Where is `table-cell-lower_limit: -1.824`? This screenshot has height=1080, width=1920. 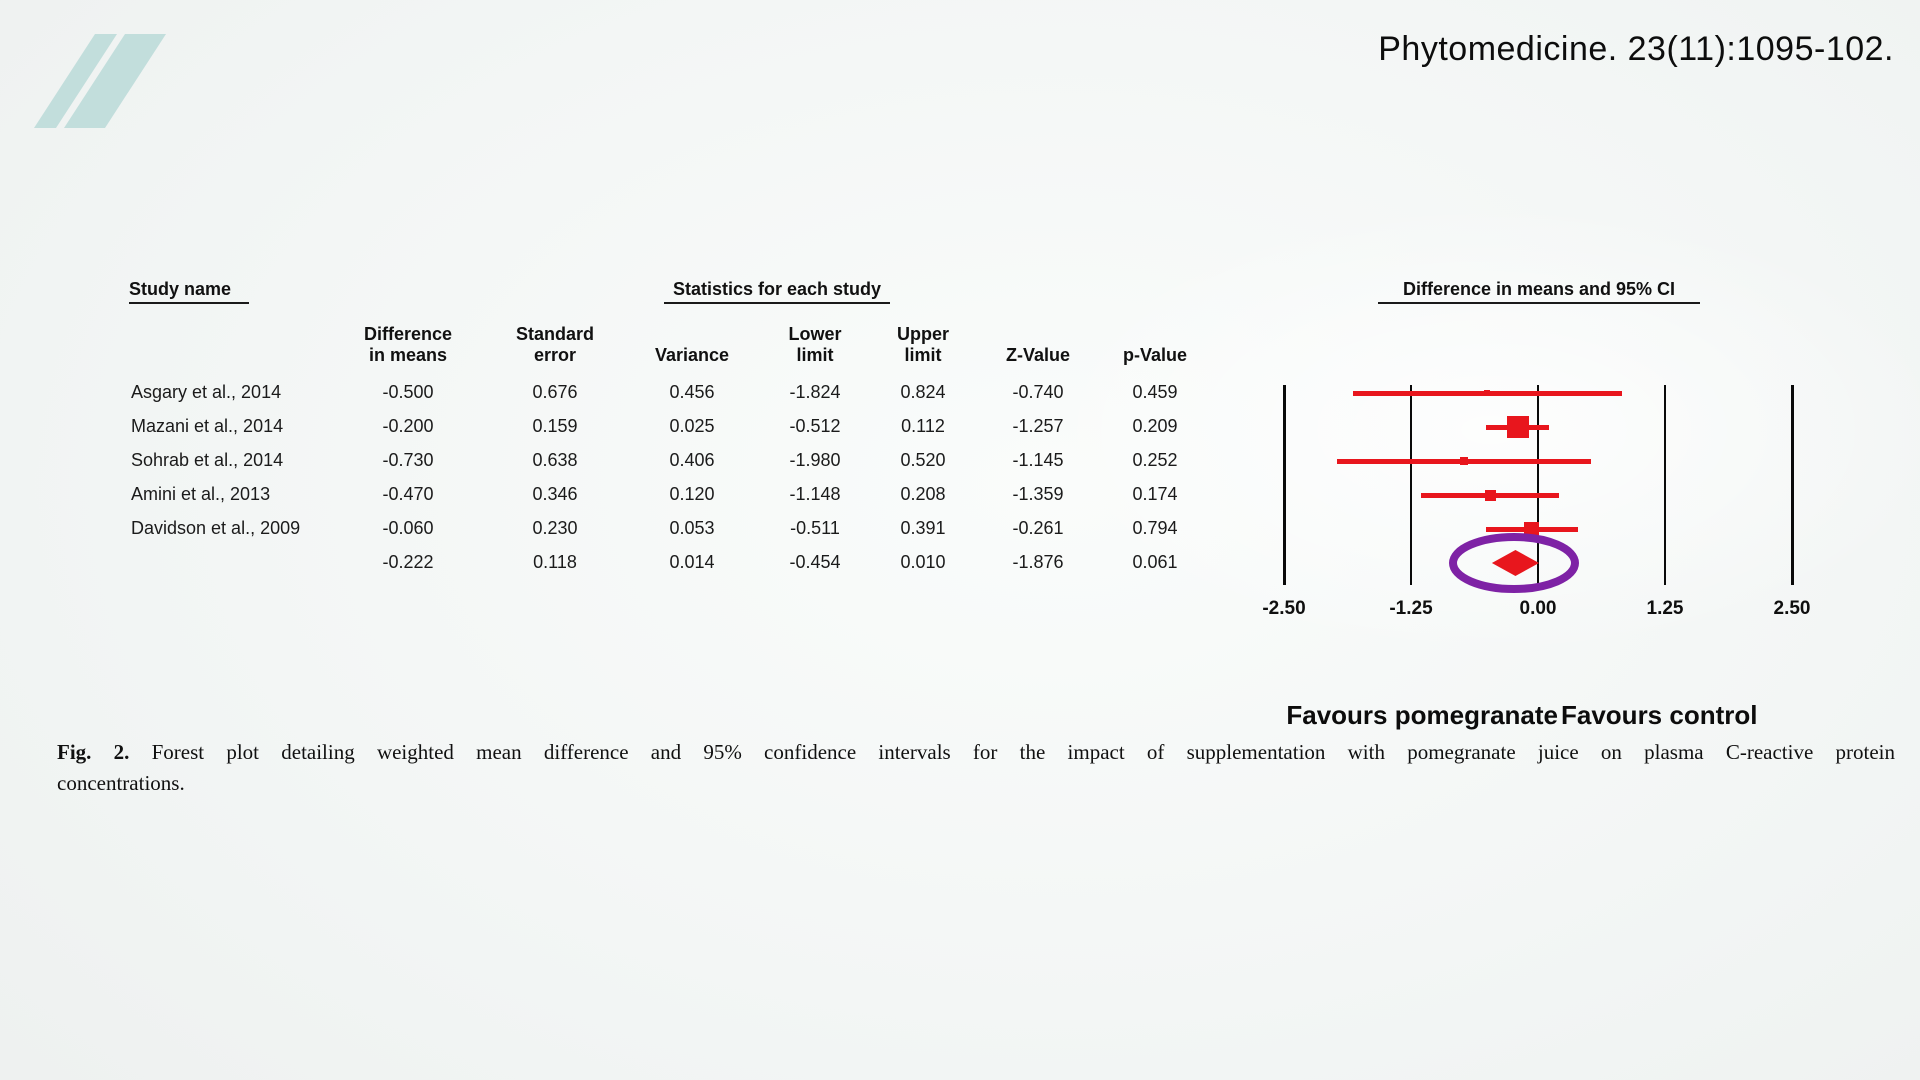 table-cell-lower_limit: -1.824 is located at coordinates (815, 392).